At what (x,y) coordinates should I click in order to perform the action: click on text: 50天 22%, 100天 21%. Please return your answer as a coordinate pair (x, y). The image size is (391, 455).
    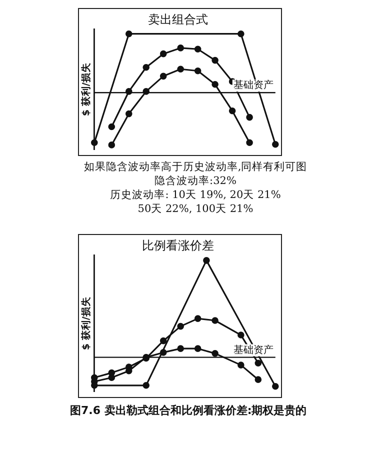
    Looking at the image, I should click on (195, 209).